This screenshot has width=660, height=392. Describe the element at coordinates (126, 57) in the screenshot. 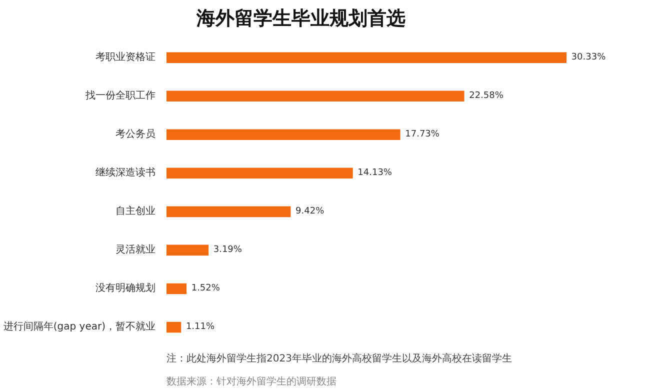

I see `y-tick-label: 考职业资格证` at that location.